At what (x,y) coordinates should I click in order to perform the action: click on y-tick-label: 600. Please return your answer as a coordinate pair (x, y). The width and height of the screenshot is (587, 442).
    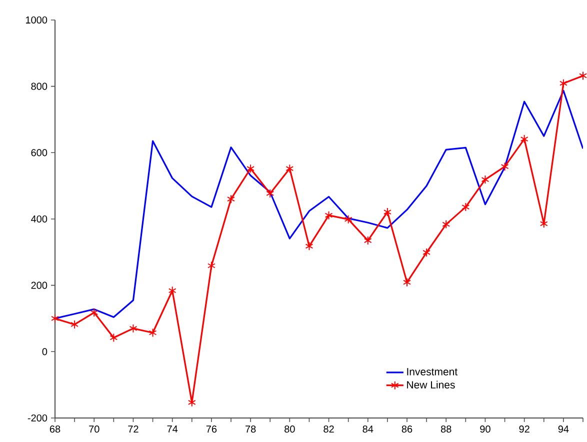
    Looking at the image, I should click on (39, 152).